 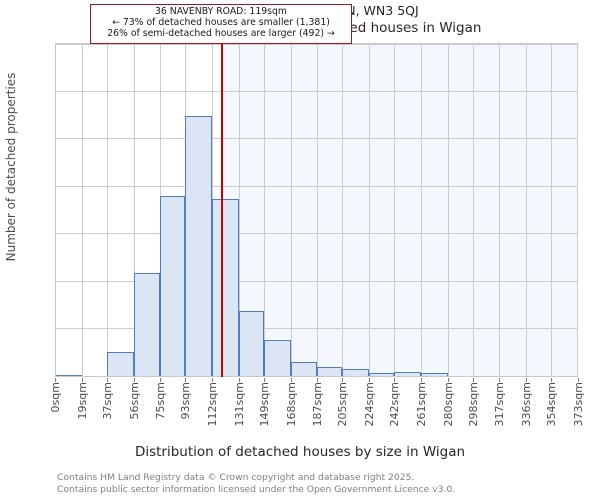 I want to click on x-tick-label-131sqm: 131sqm, so click(x=239, y=404).